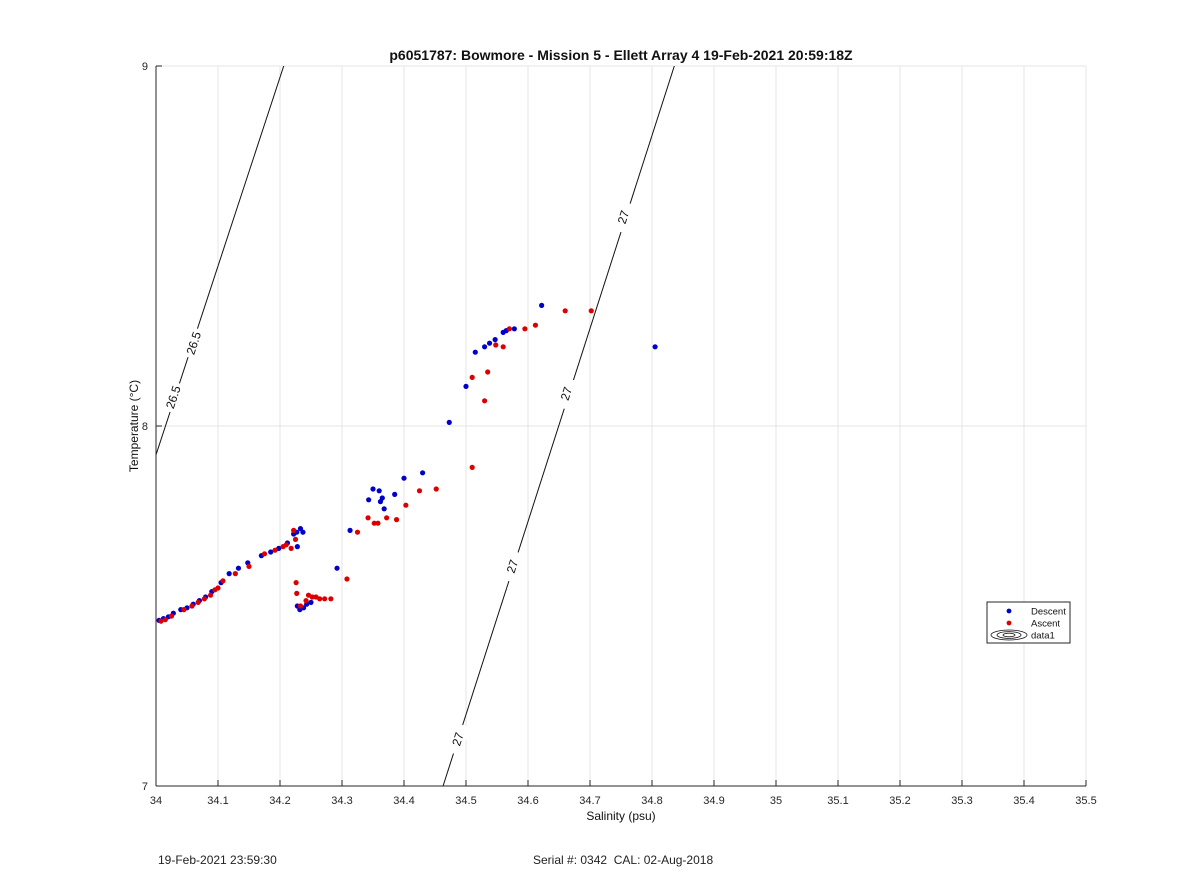 The height and width of the screenshot is (885, 1200). I want to click on x-tick-label: 35.1, so click(837, 801).